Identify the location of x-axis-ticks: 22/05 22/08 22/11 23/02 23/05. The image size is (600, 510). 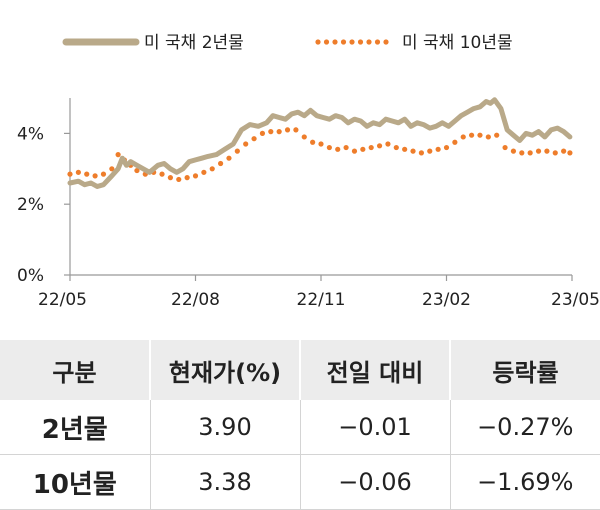
(319, 292).